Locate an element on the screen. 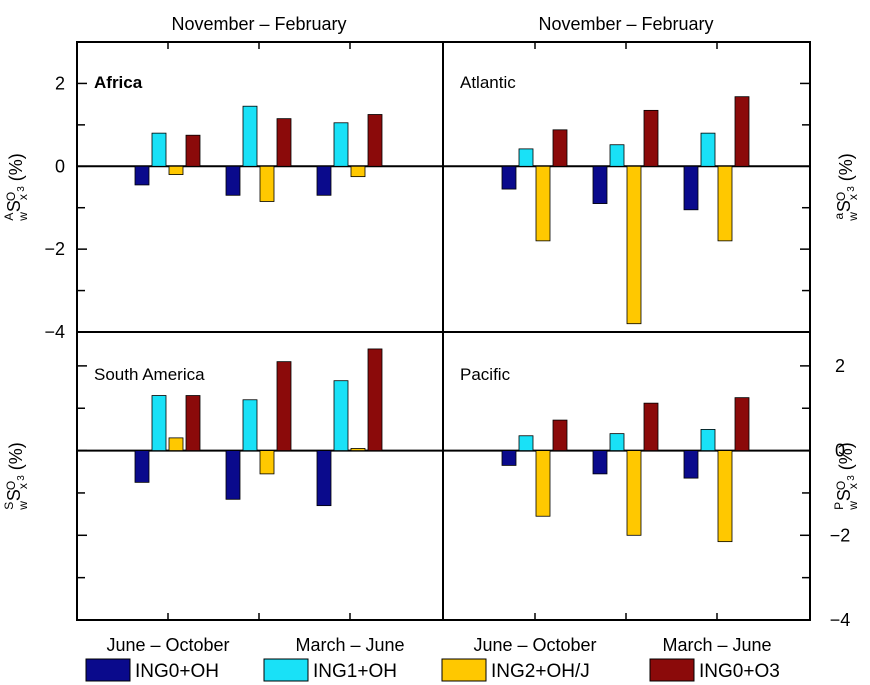  y-axis-label-top-left: AwSxO3 (%) is located at coordinates (16, 187).